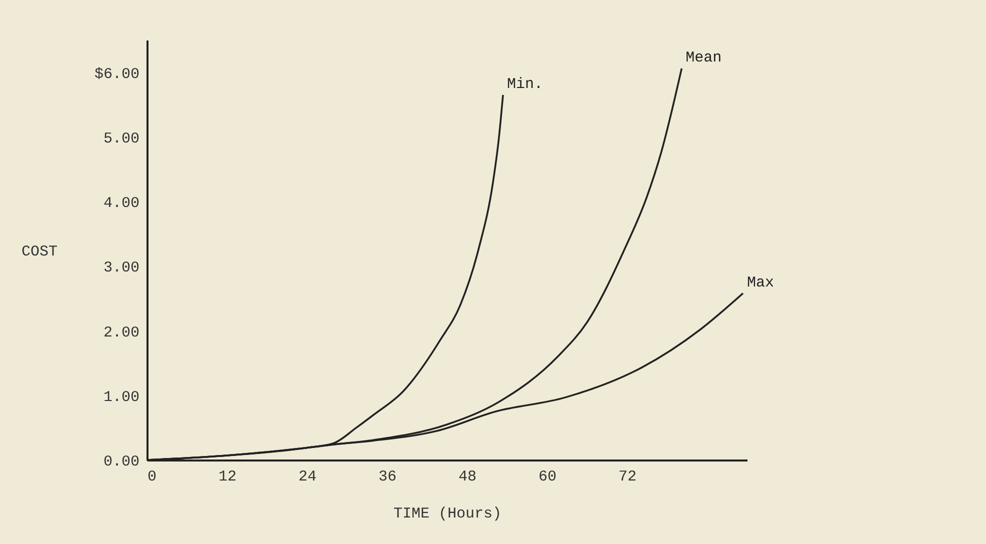 The height and width of the screenshot is (544, 986). What do you see at coordinates (227, 477) in the screenshot?
I see `x-tick-label: 12` at bounding box center [227, 477].